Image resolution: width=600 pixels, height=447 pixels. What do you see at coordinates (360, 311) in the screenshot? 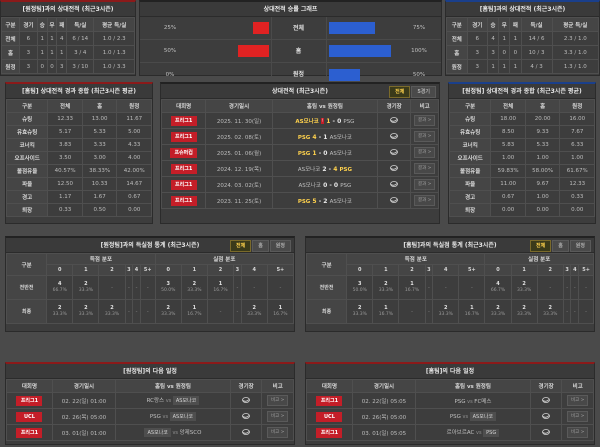
I see `dist-cell-scored-0: 2 33.3%` at bounding box center [360, 311].